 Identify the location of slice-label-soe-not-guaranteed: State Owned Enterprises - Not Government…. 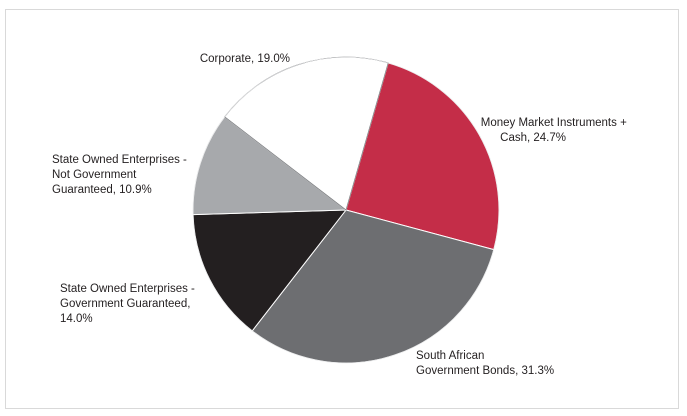
(121, 175).